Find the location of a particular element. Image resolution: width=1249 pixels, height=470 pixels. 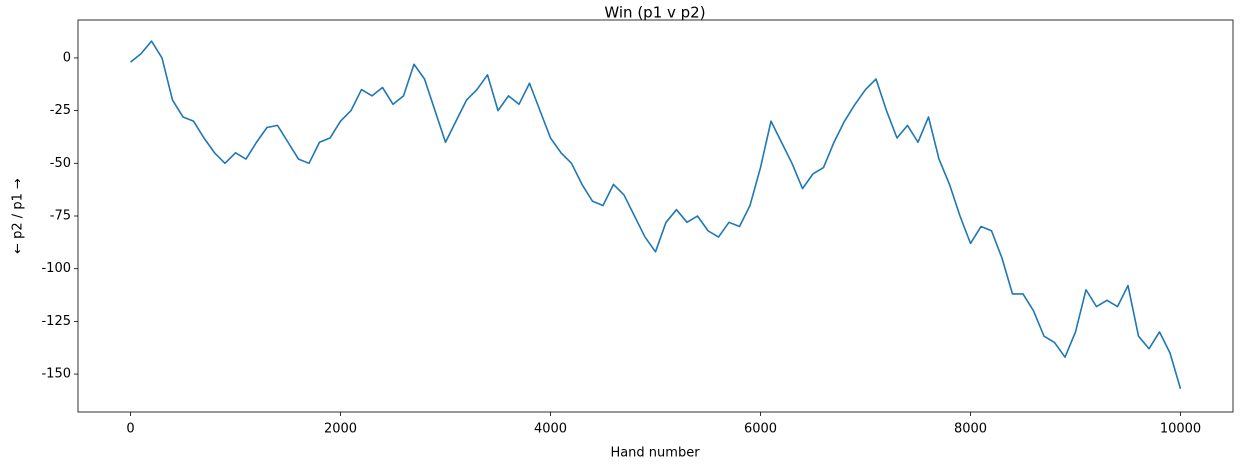

x-axis-label: Hand number is located at coordinates (655, 453).